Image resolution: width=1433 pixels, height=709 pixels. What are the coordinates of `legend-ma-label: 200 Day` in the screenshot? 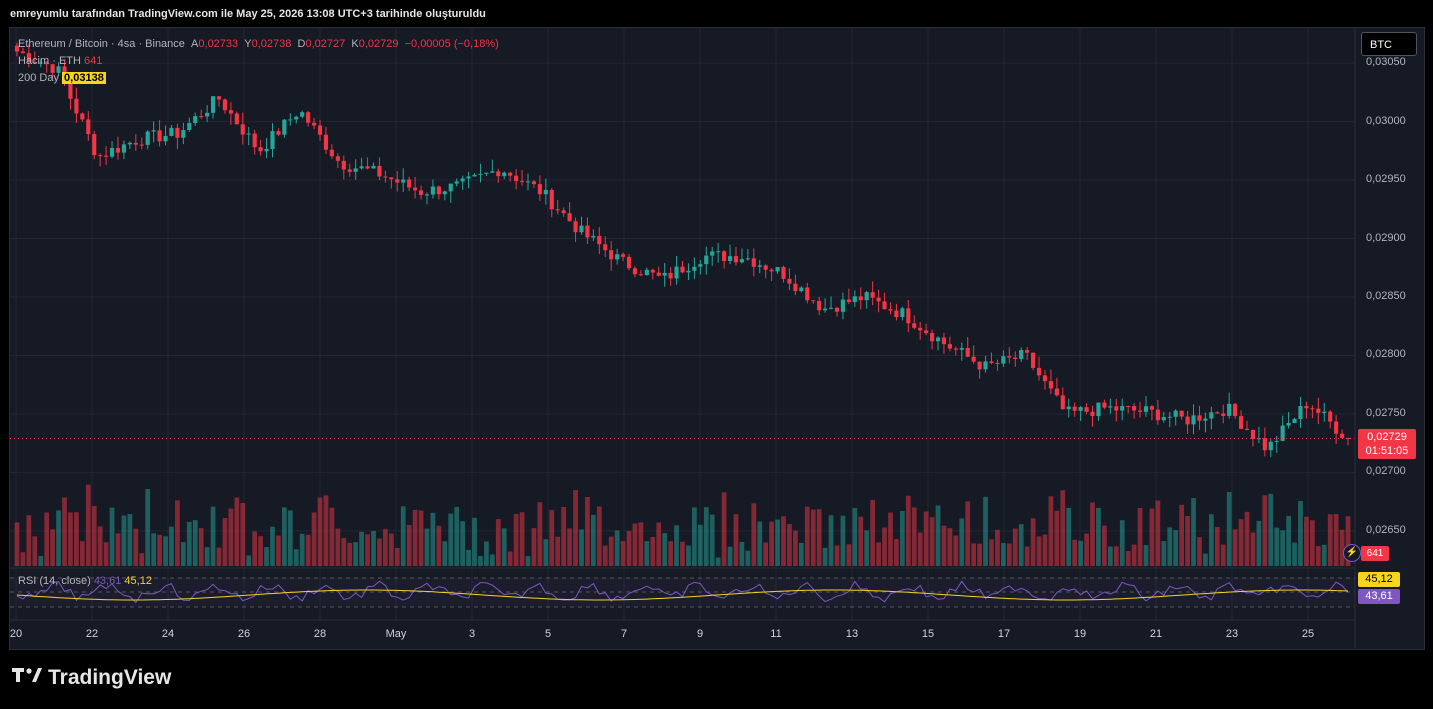 It's located at (38, 78).